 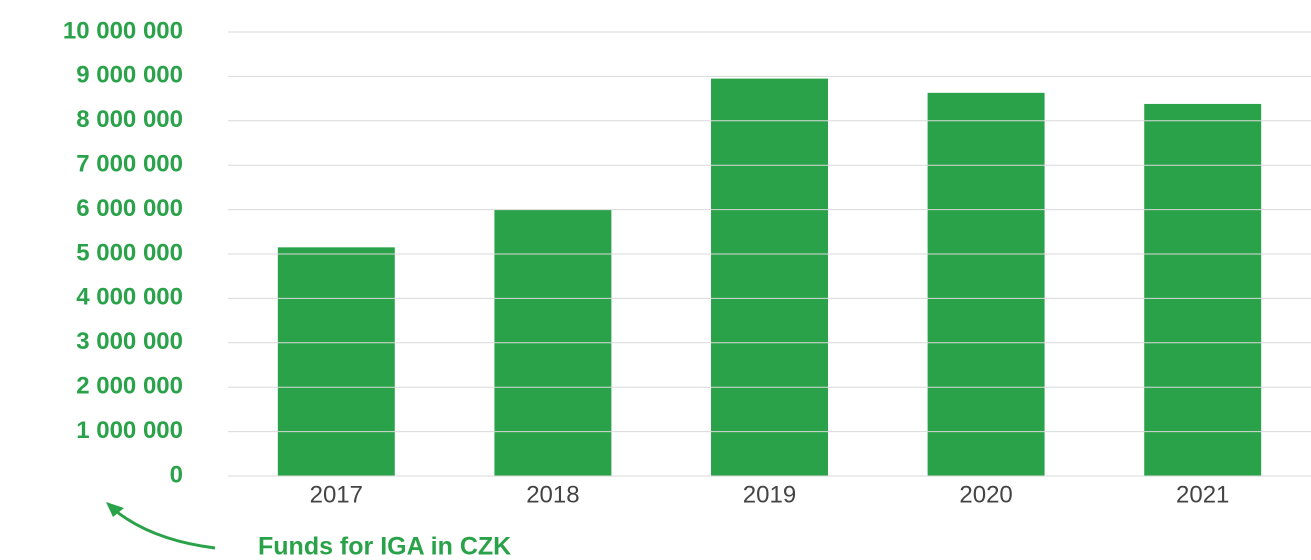 I want to click on y-tick-label: 3 000 000, so click(x=129, y=341).